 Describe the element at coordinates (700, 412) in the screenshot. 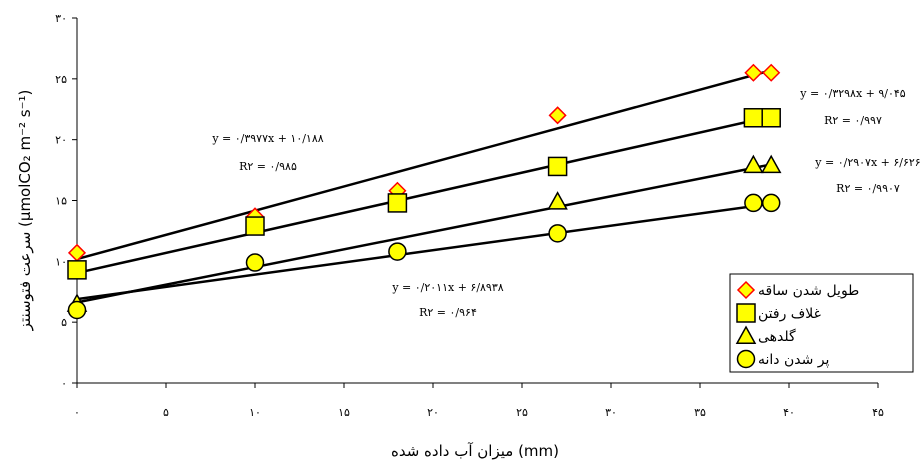

I see `x-tick-label: ۳۵` at that location.